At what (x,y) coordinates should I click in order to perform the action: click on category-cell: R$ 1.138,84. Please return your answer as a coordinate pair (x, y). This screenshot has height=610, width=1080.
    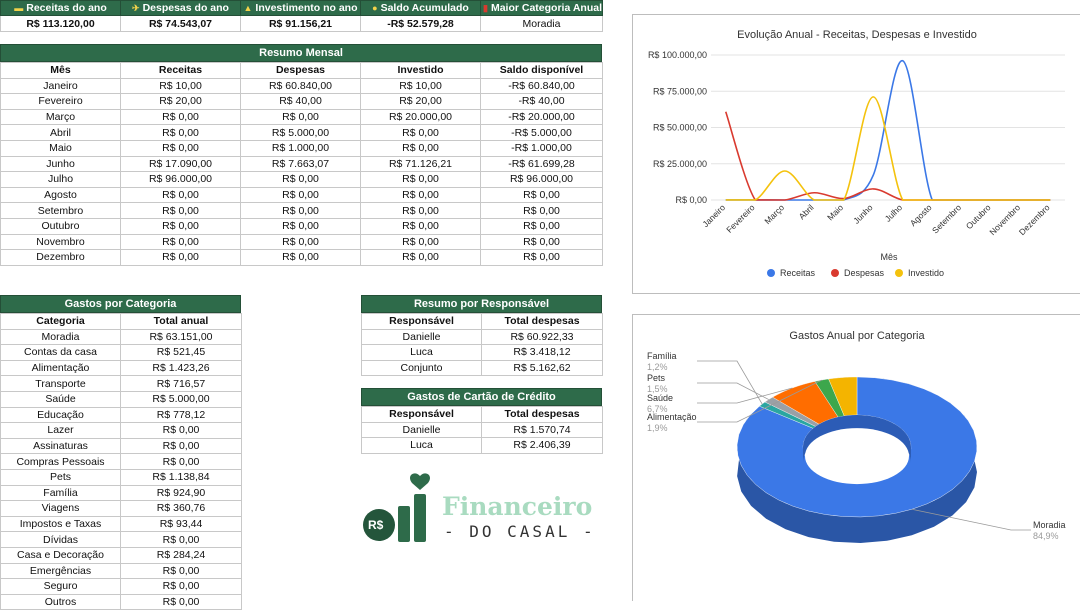
    Looking at the image, I should click on (181, 477).